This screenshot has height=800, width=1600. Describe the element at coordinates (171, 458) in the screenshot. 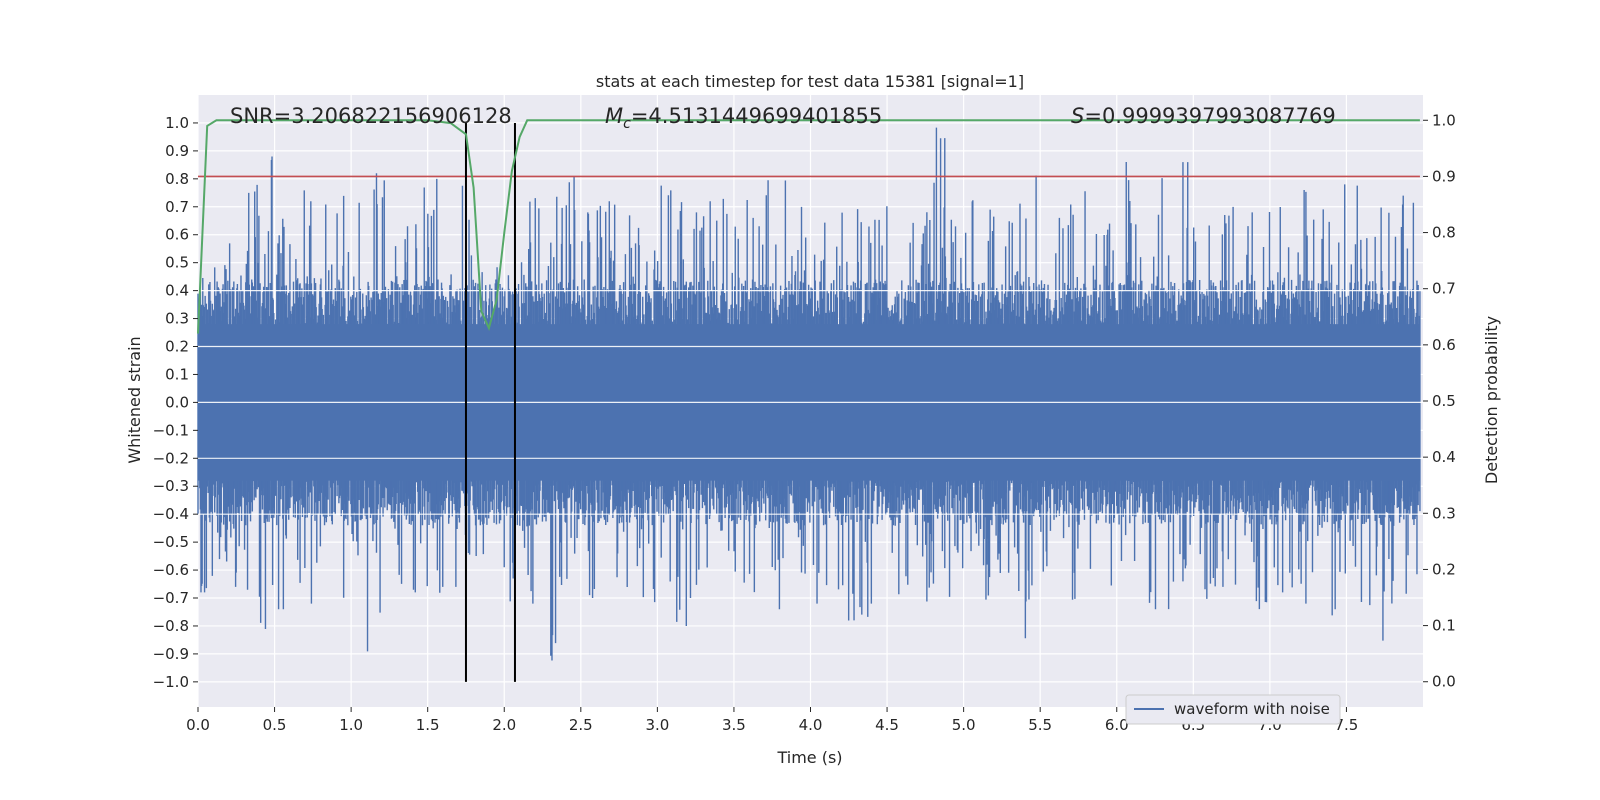

I see `y-tick-label: −0.2` at that location.